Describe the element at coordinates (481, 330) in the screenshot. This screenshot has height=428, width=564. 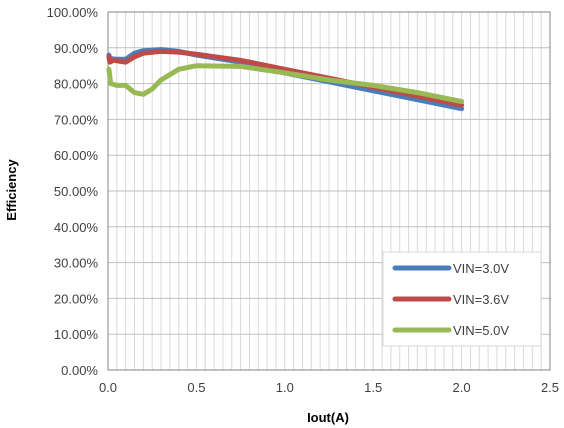
I see `legend-label-3: VIN=5.0V` at that location.